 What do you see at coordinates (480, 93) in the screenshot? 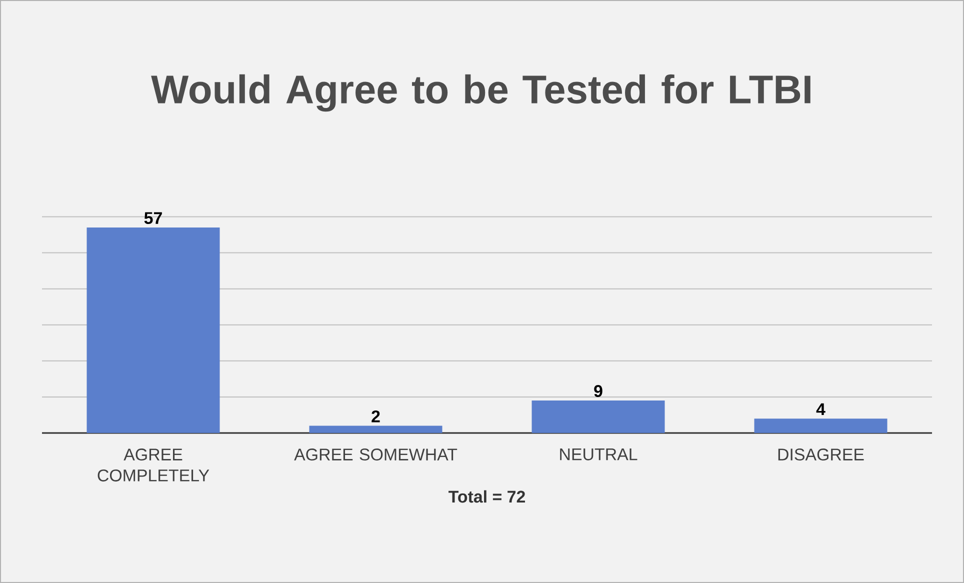
I see `chart-title: Would Agree to be Tested for LTBI` at bounding box center [480, 93].